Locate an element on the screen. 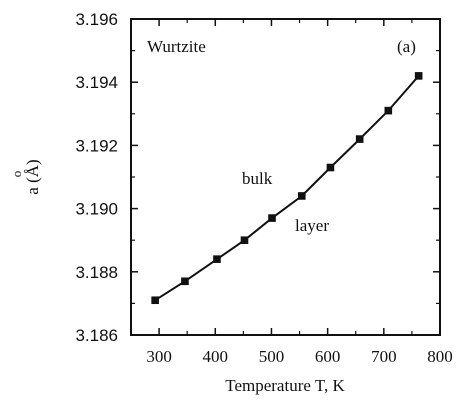 The image size is (474, 411). x-tick-label: 700 is located at coordinates (384, 356).